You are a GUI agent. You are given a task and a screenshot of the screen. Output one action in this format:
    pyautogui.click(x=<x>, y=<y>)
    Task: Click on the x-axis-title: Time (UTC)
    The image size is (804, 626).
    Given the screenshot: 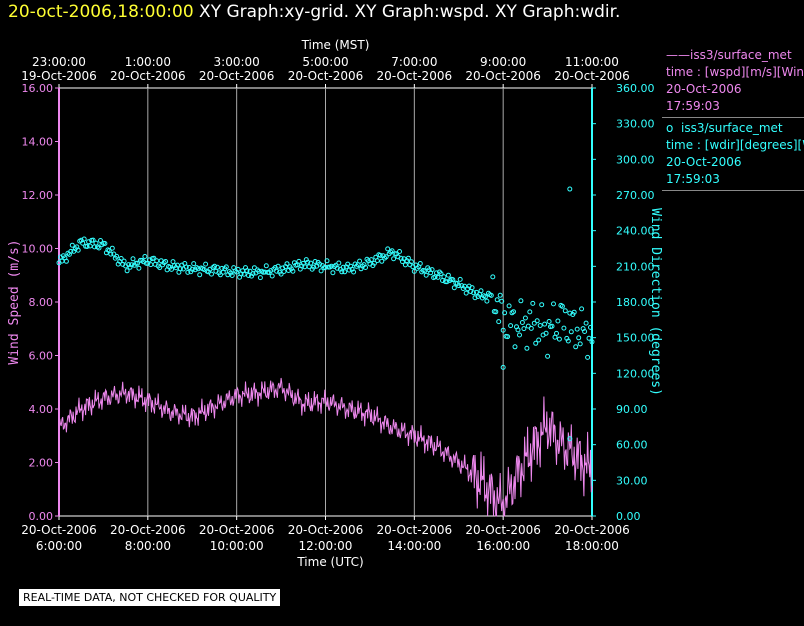 What is the action you would take?
    pyautogui.click(x=329, y=562)
    